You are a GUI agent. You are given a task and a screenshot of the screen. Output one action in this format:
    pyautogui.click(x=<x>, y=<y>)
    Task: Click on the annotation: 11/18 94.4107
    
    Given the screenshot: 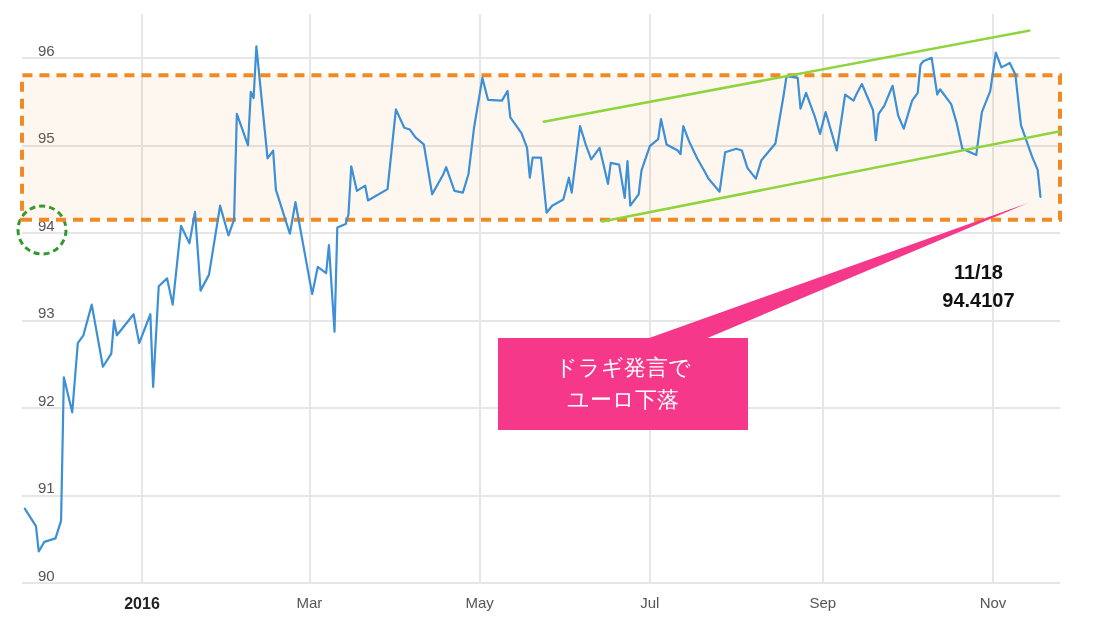 What is the action you would take?
    pyautogui.click(x=978, y=286)
    